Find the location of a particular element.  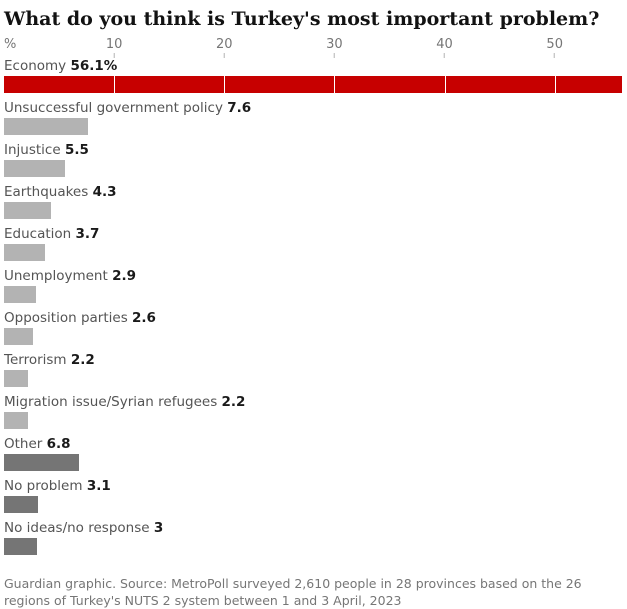

category-label: Unsuccessful government policy is located at coordinates (116, 107).